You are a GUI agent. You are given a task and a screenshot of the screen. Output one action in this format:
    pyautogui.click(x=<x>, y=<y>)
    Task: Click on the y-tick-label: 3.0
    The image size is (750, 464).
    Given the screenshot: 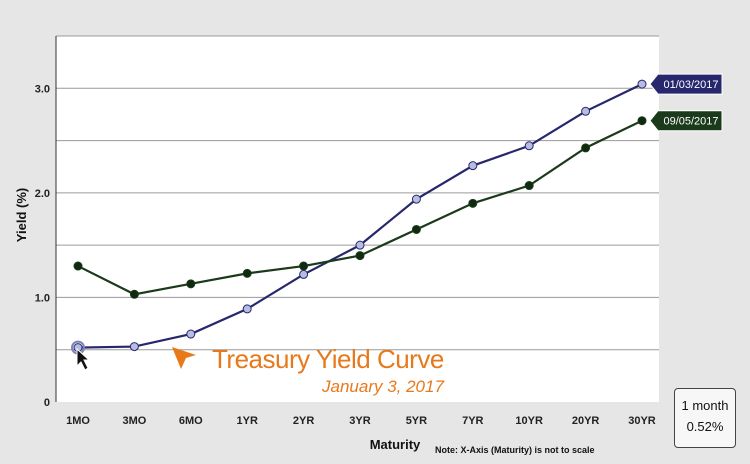 What is the action you would take?
    pyautogui.click(x=42, y=89)
    